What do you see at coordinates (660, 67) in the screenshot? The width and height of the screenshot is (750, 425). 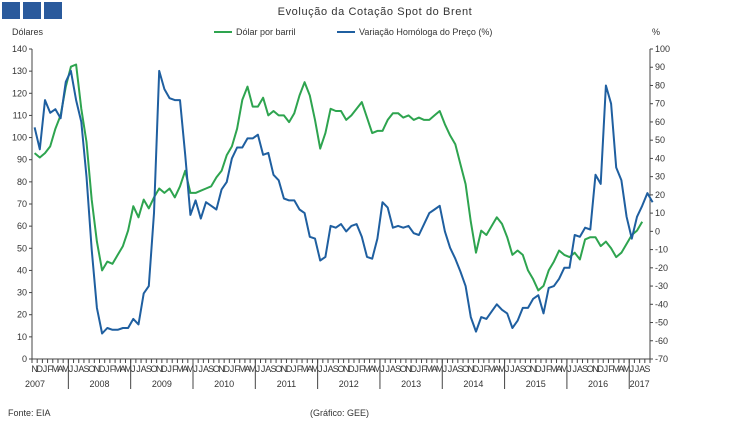 I see `right-tick-label: 90` at bounding box center [660, 67].